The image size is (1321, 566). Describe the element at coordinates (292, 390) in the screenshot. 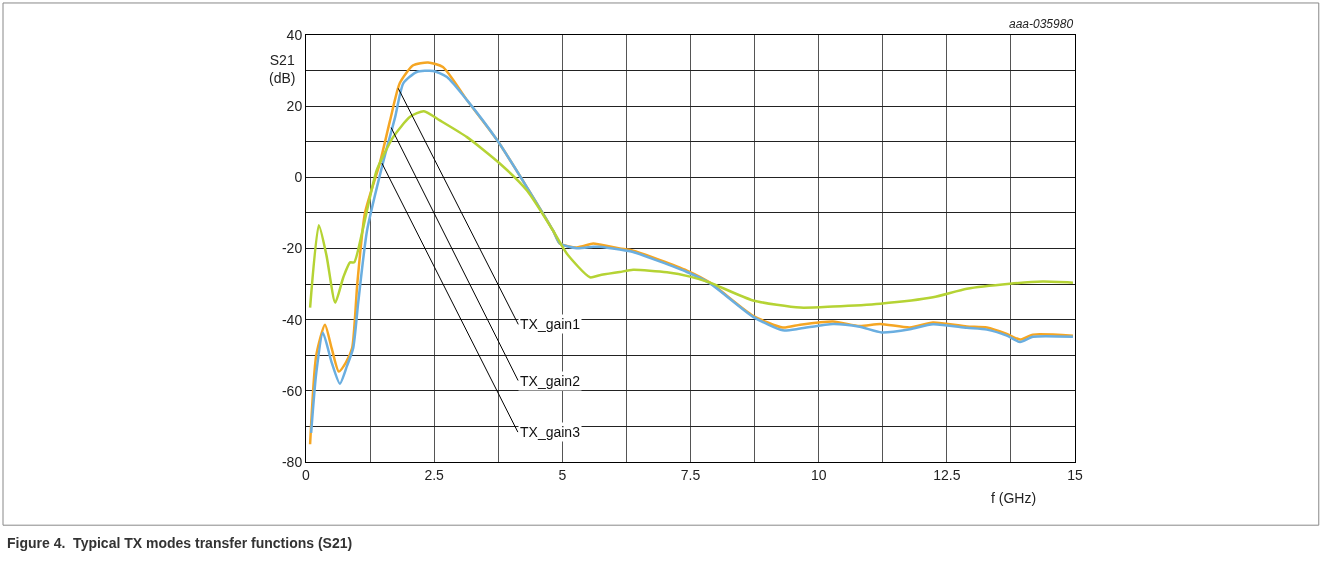

I see `y-tick-label: -60` at that location.